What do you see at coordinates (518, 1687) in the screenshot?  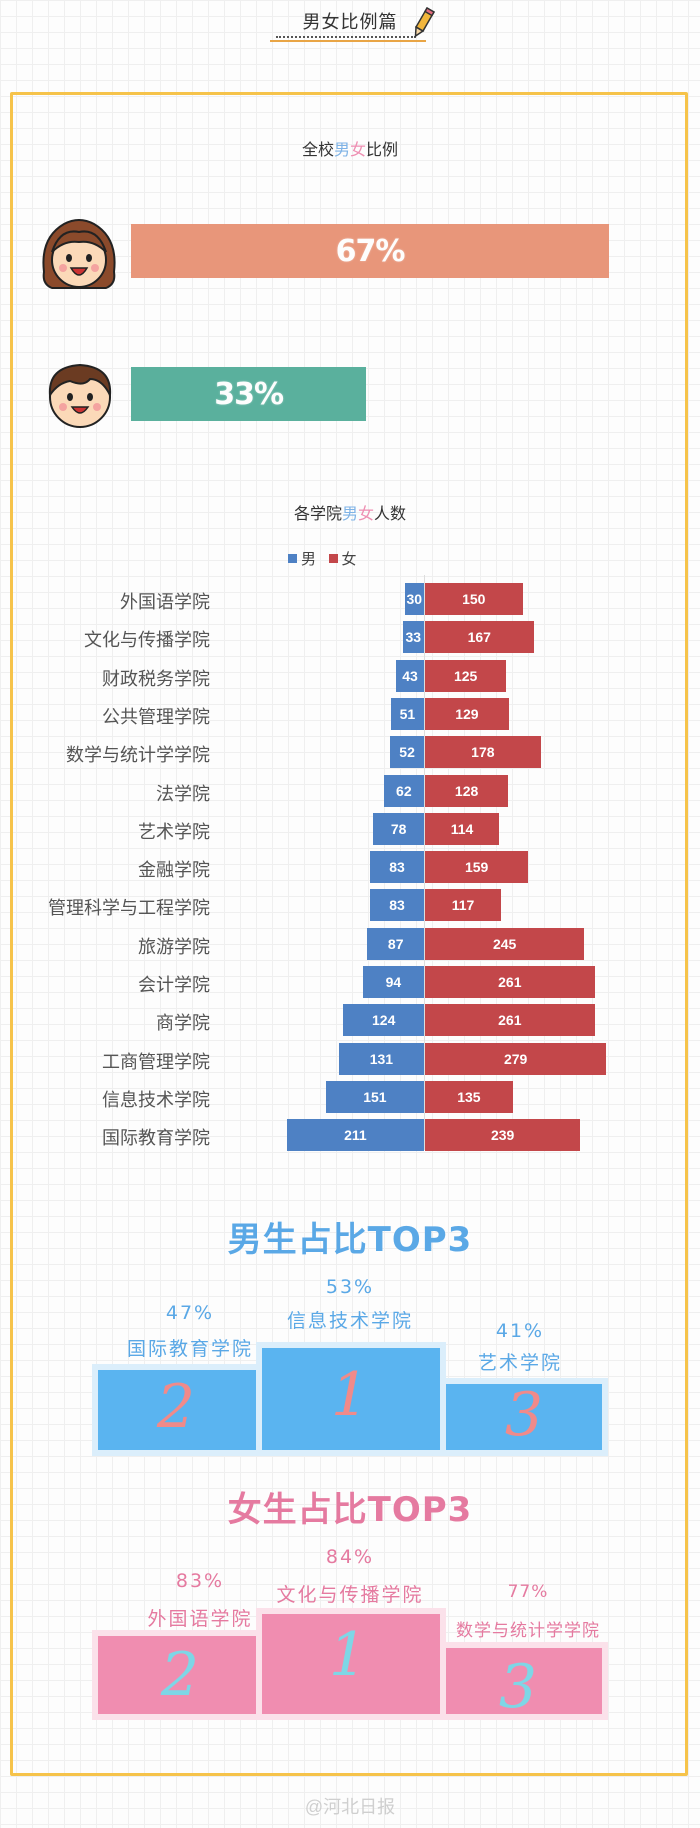 I see `female-rank-third: 3` at bounding box center [518, 1687].